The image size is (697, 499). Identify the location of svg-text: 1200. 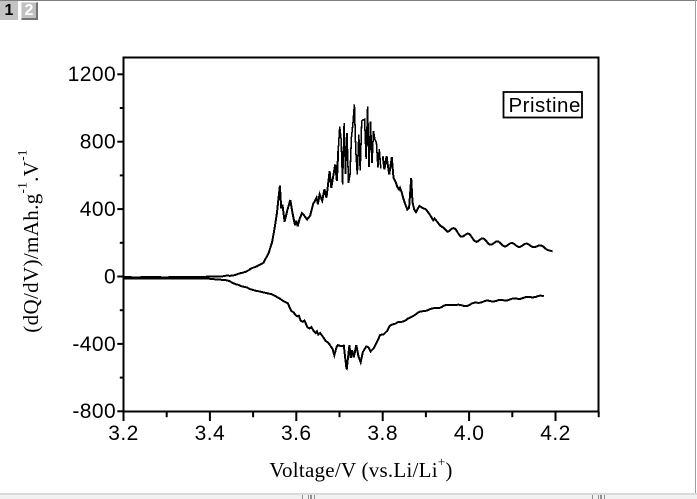
(92, 74).